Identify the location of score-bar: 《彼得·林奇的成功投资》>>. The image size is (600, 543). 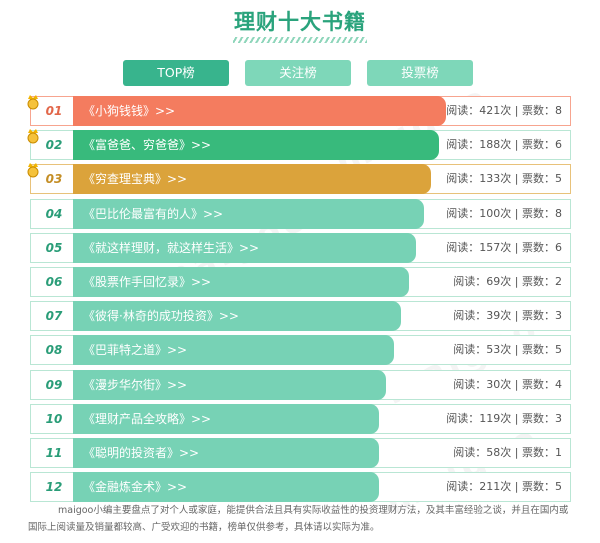
(237, 316).